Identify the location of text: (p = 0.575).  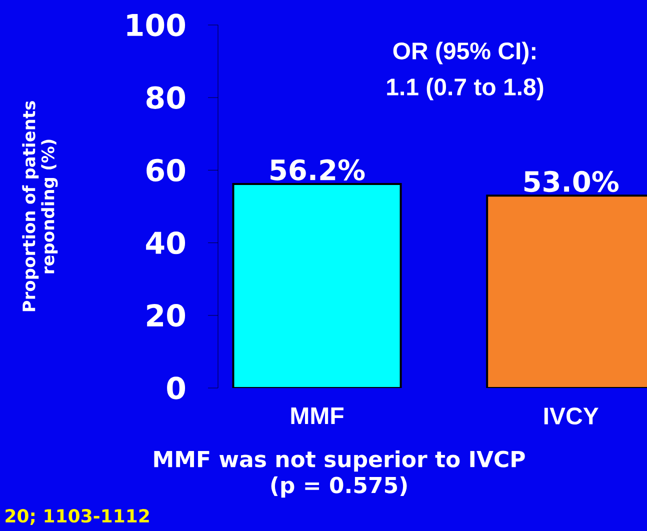
(339, 487).